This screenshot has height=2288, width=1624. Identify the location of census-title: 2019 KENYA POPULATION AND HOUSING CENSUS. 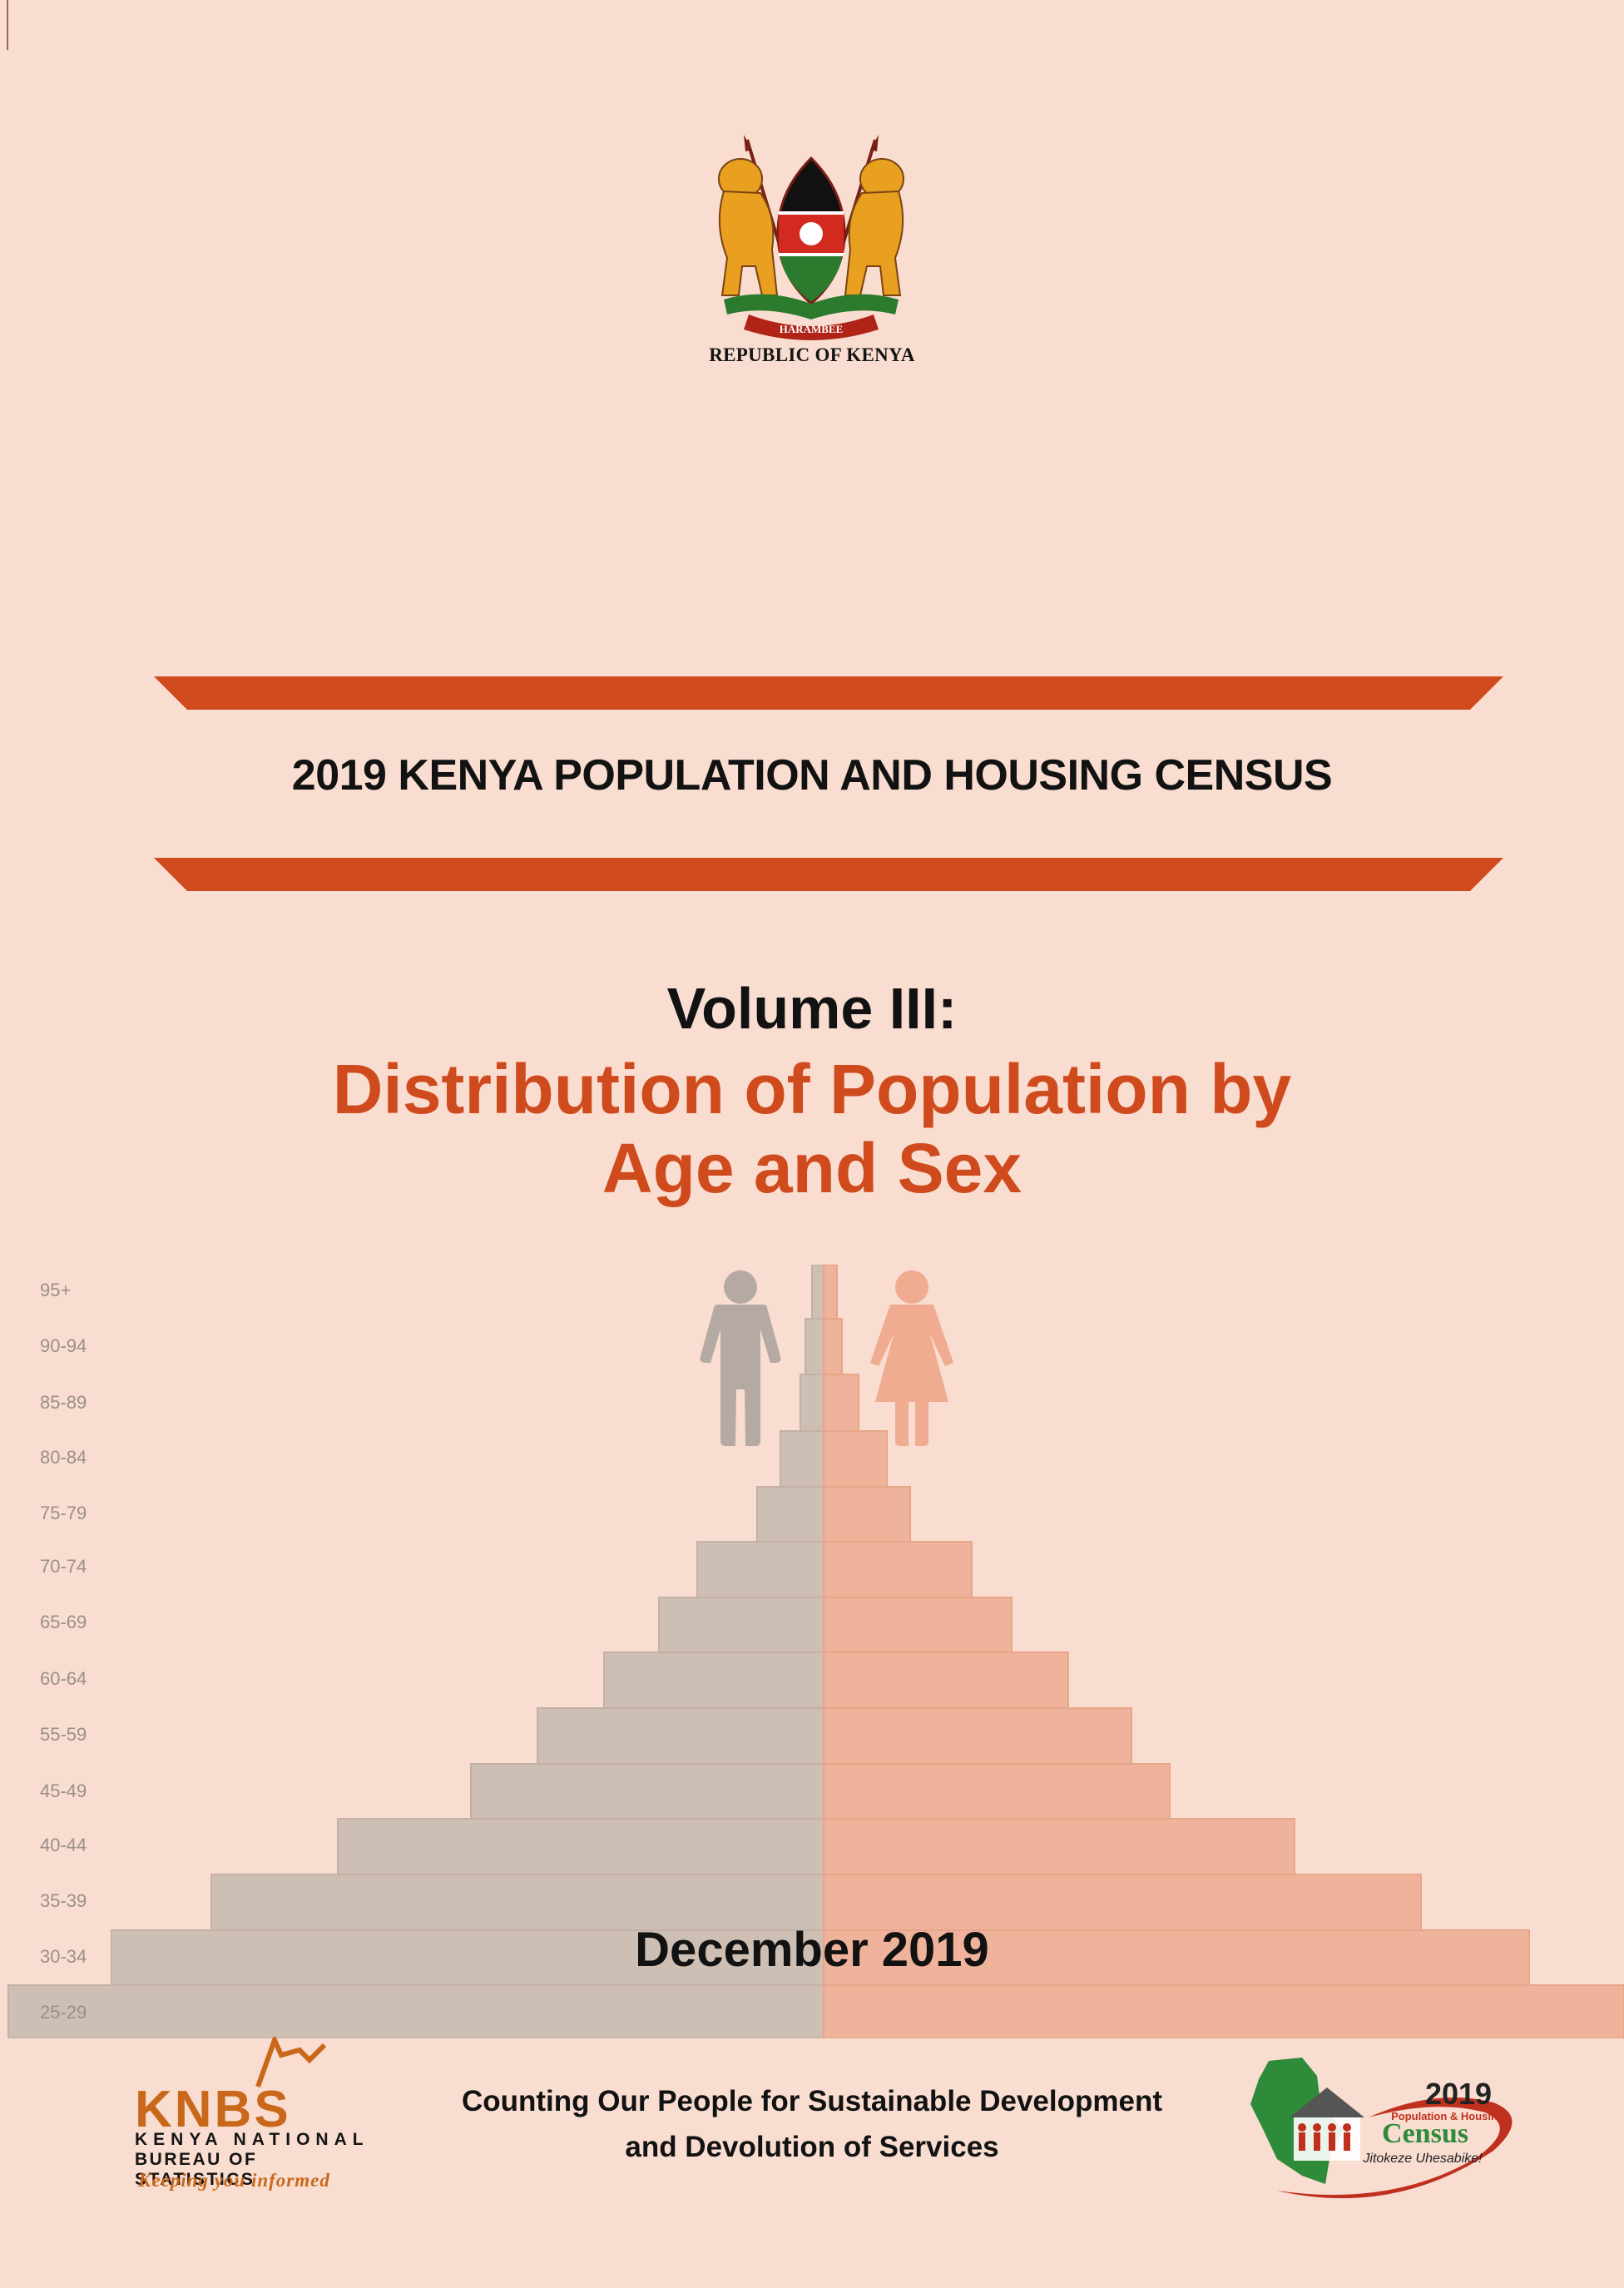
(812, 775).